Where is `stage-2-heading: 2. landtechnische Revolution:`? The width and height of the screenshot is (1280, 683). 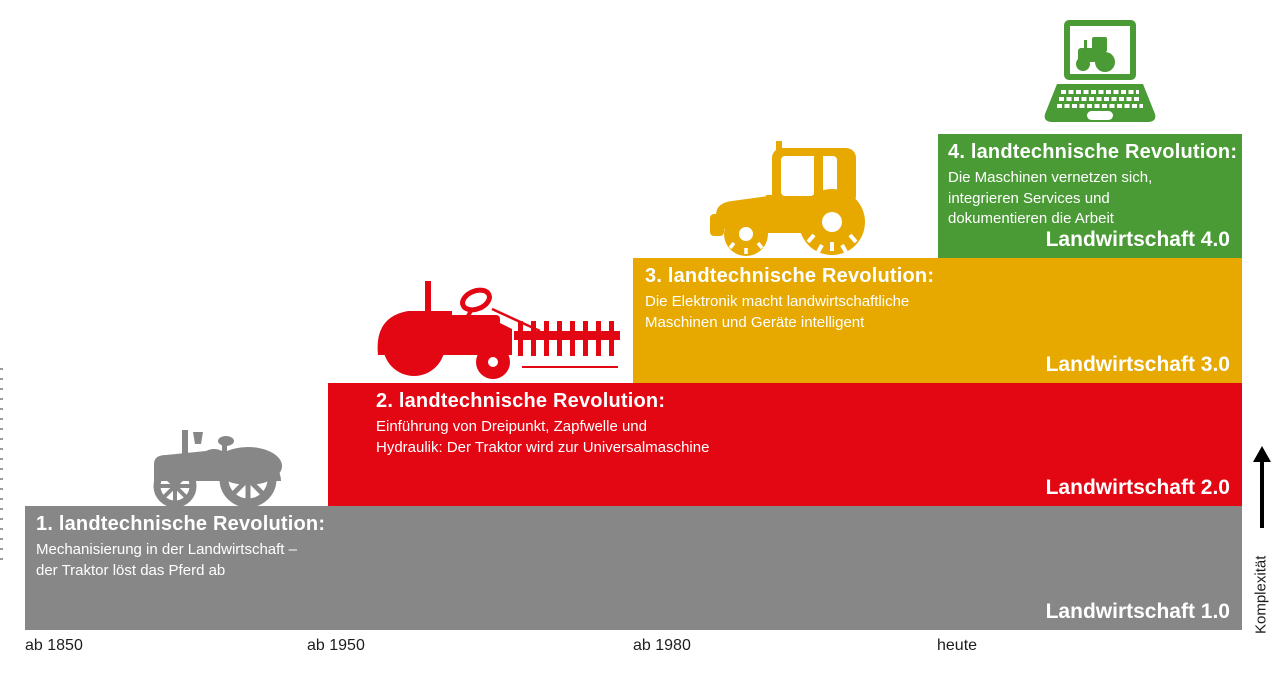 stage-2-heading: 2. landtechnische Revolution: is located at coordinates (521, 401).